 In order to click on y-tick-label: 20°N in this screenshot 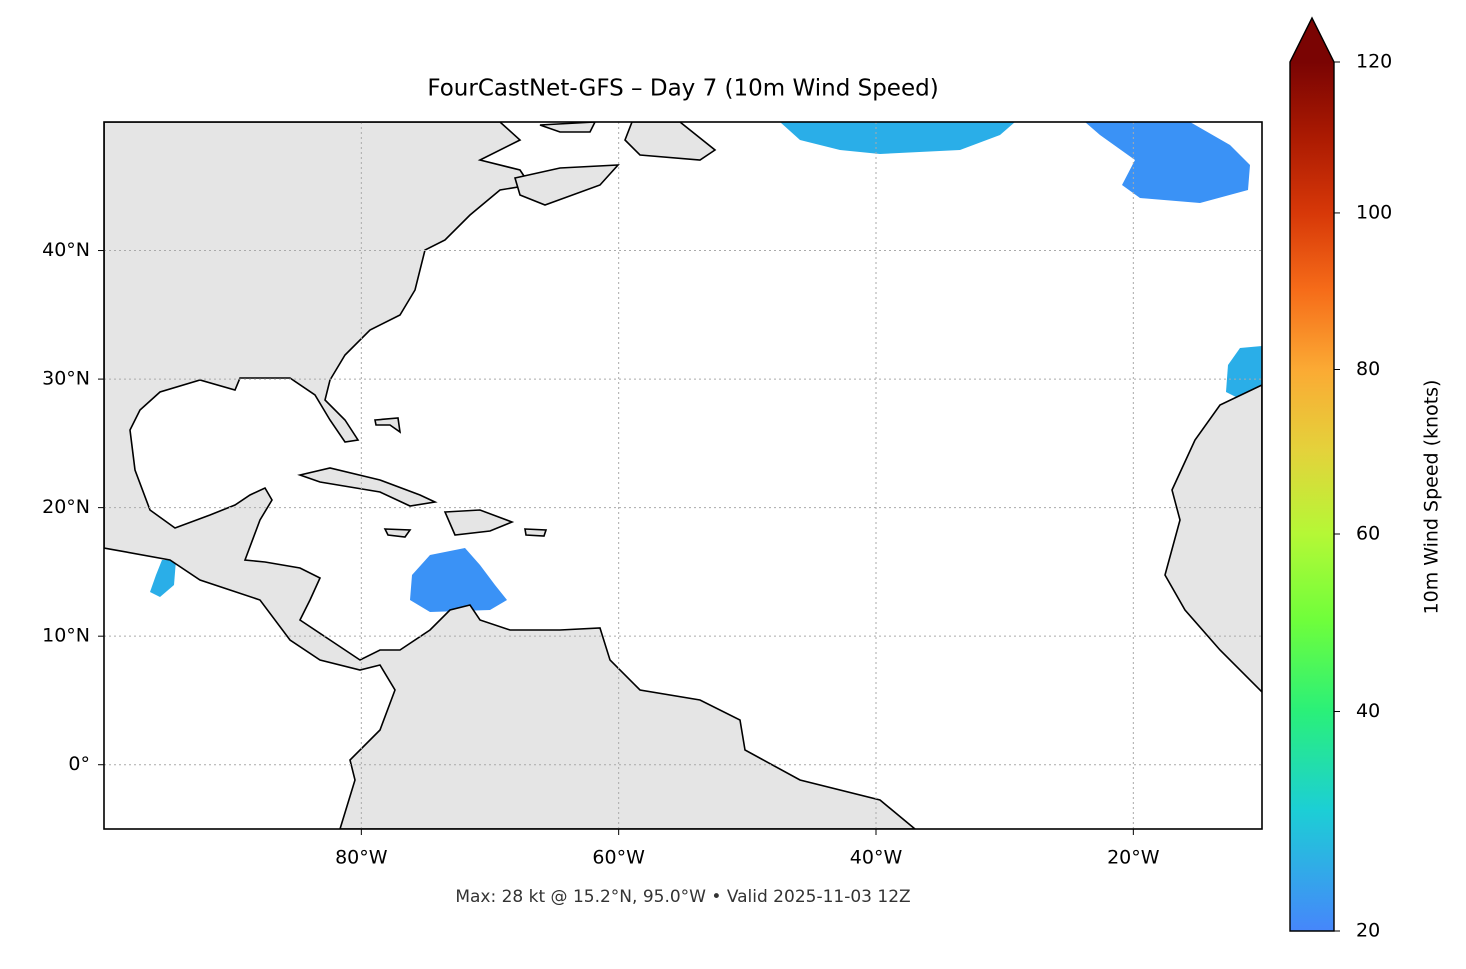, I will do `click(66, 507)`.